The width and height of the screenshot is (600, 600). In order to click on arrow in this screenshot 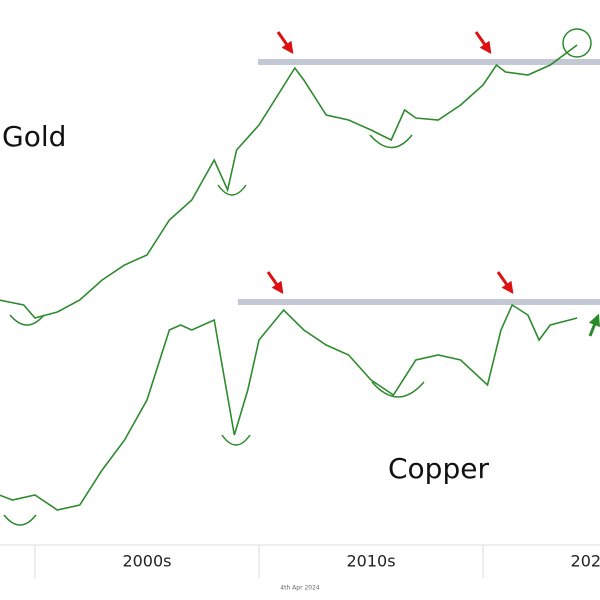, I will do `click(594, 325)`.